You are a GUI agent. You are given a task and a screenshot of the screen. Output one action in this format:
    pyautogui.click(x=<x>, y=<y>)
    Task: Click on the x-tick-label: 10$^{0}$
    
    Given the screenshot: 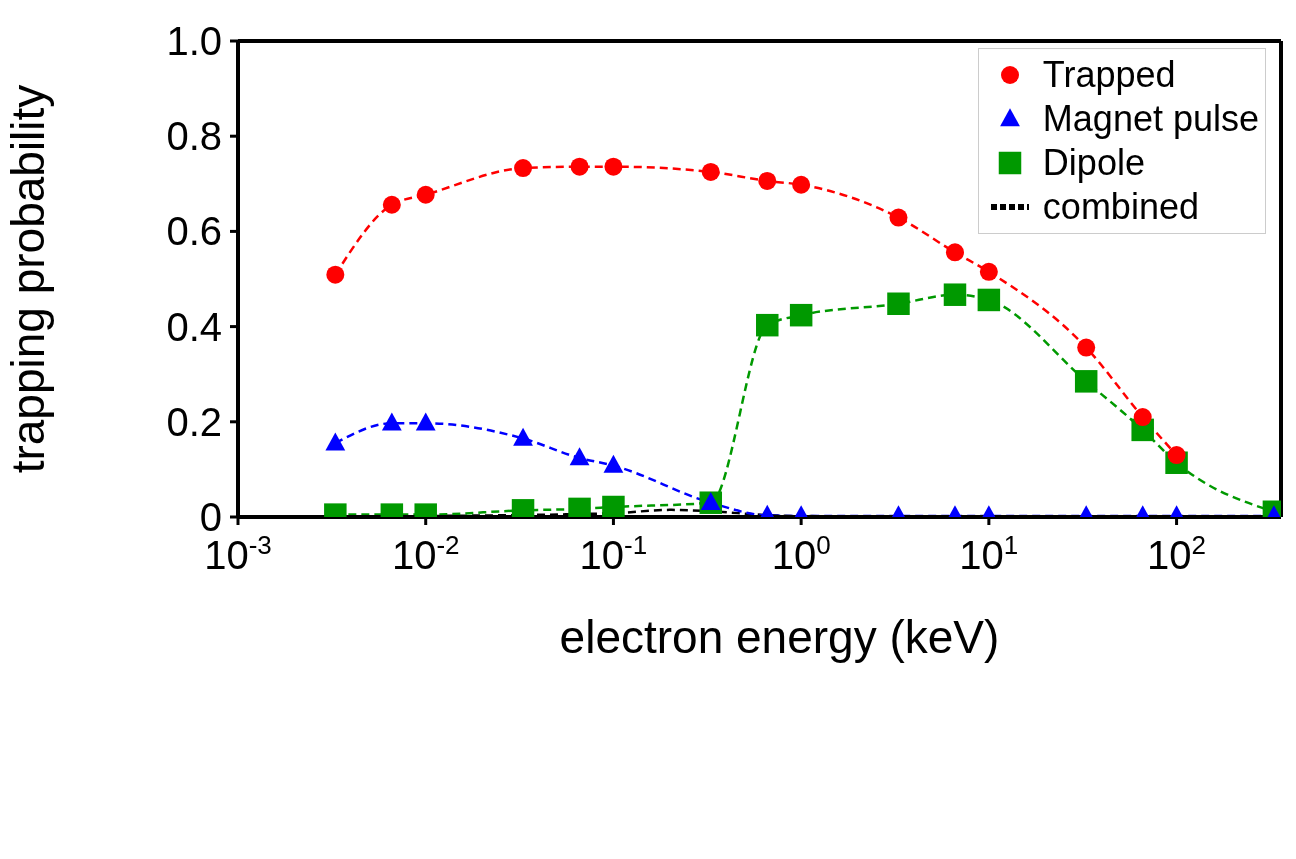 What is the action you would take?
    pyautogui.click(x=801, y=553)
    